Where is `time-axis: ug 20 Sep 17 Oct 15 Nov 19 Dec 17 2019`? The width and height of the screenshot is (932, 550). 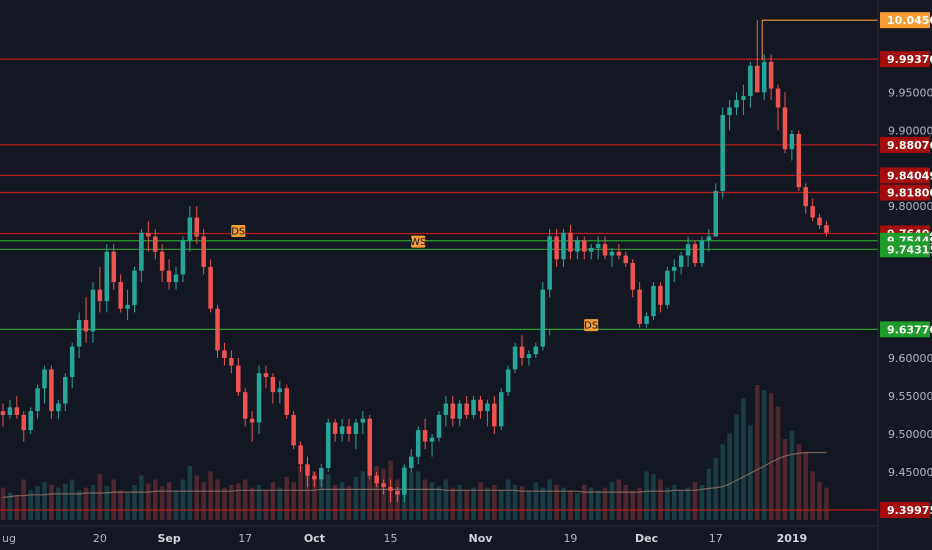
time-axis: ug 20 Sep 17 Oct 15 Nov 19 Dec 17 2019 is located at coordinates (439, 535).